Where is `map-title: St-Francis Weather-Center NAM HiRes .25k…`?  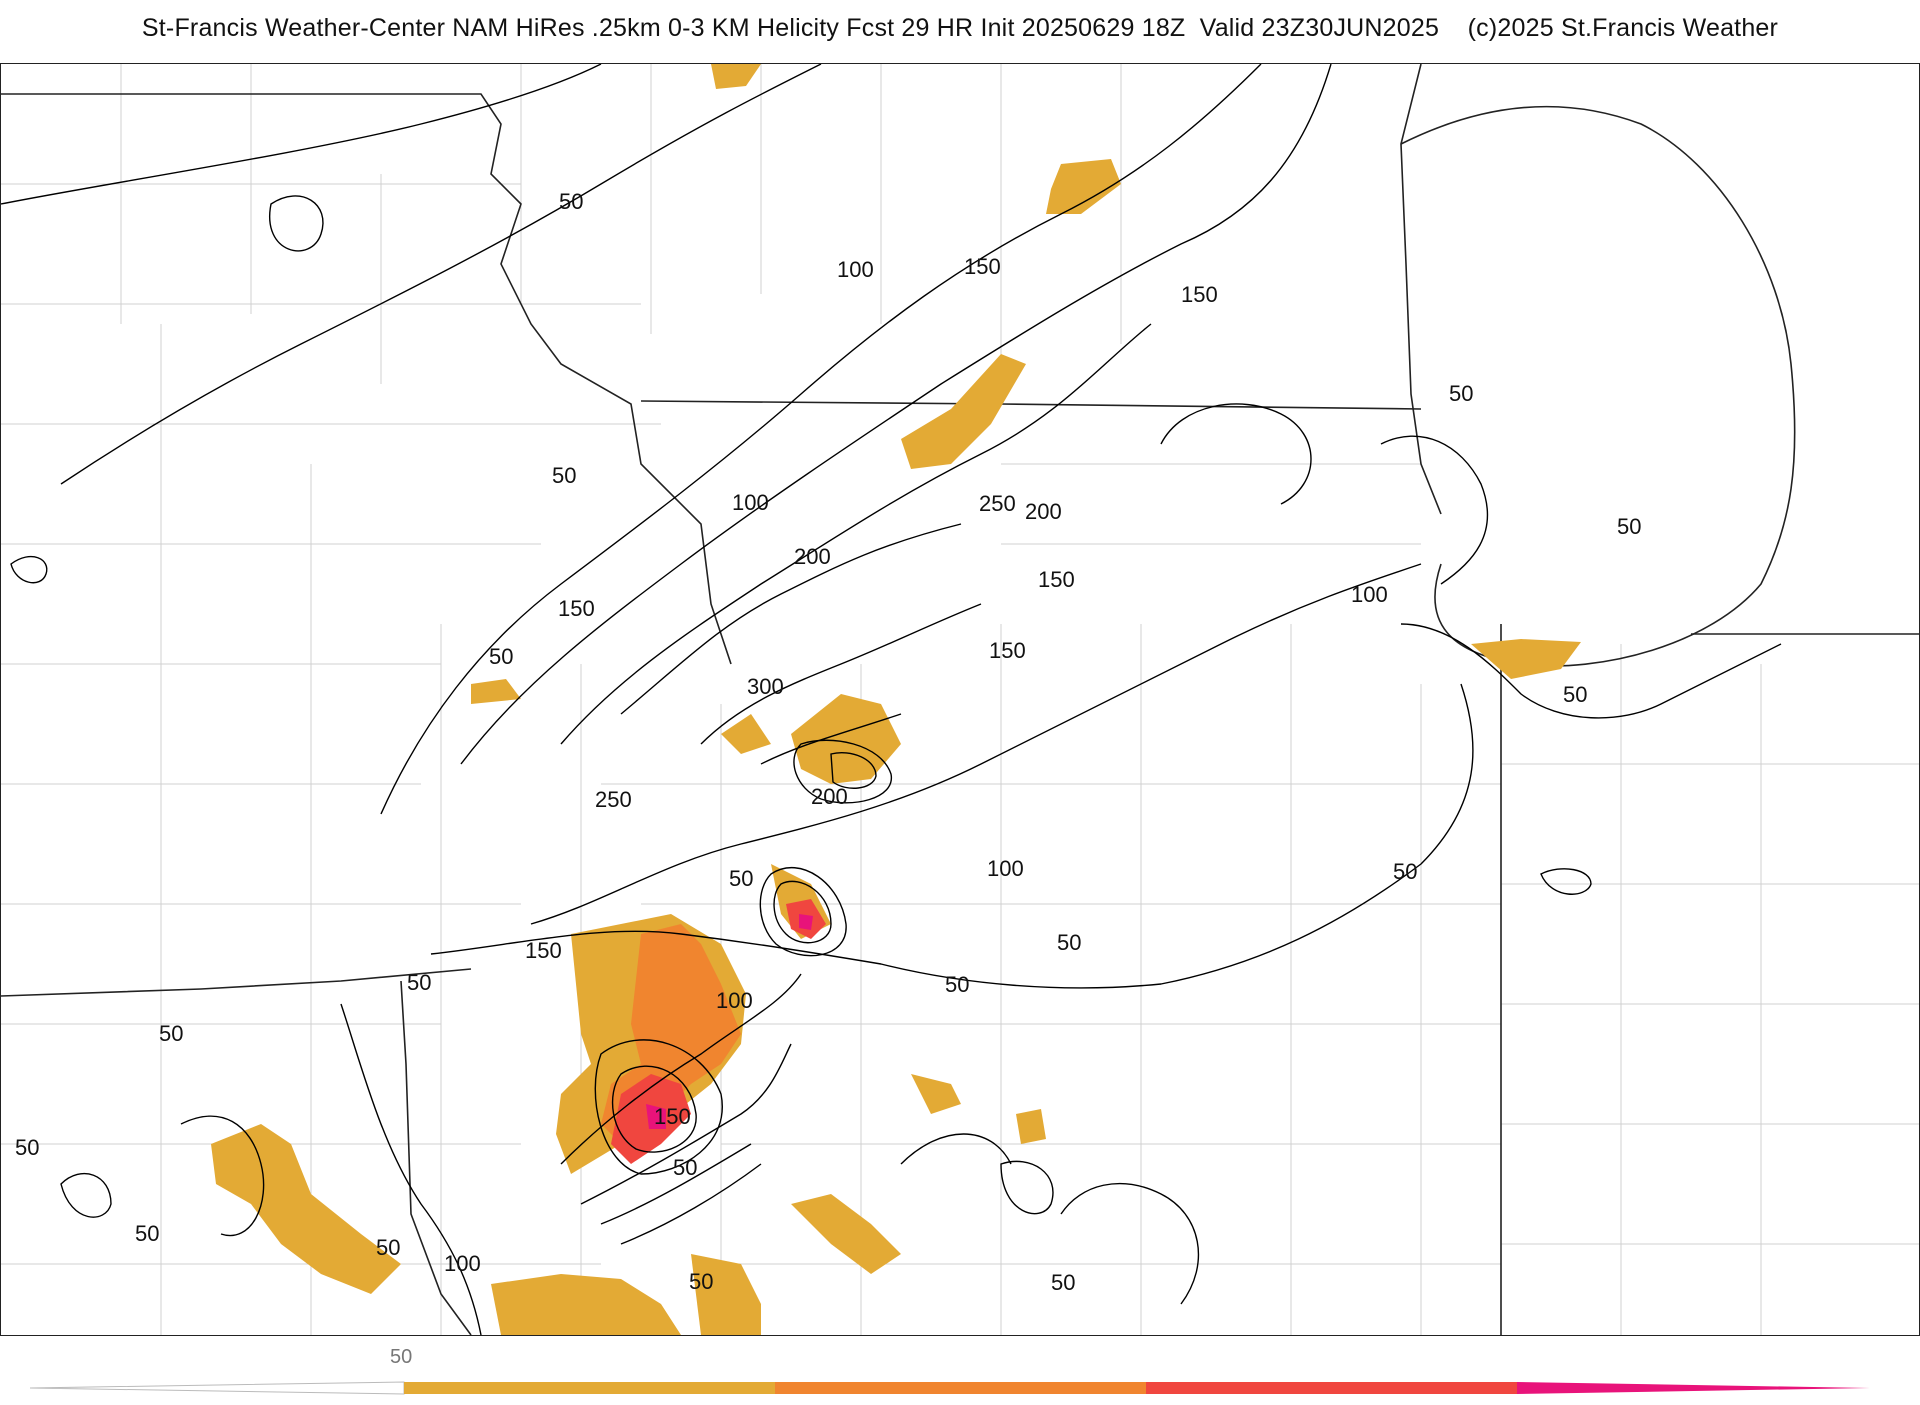
map-title: St-Francis Weather-Center NAM HiRes .25k… is located at coordinates (960, 28).